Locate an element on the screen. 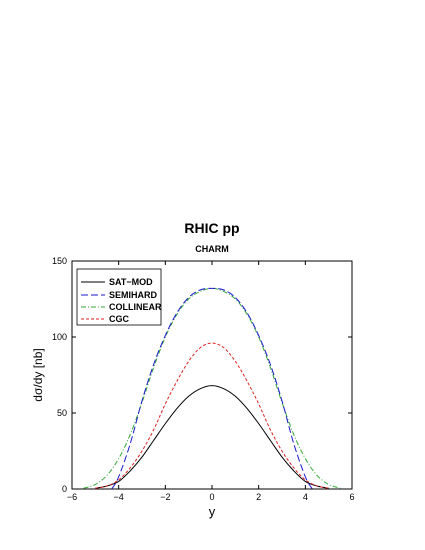 This screenshot has width=425, height=550. legend-label-sat-mod: SAT−MOD is located at coordinates (131, 282).